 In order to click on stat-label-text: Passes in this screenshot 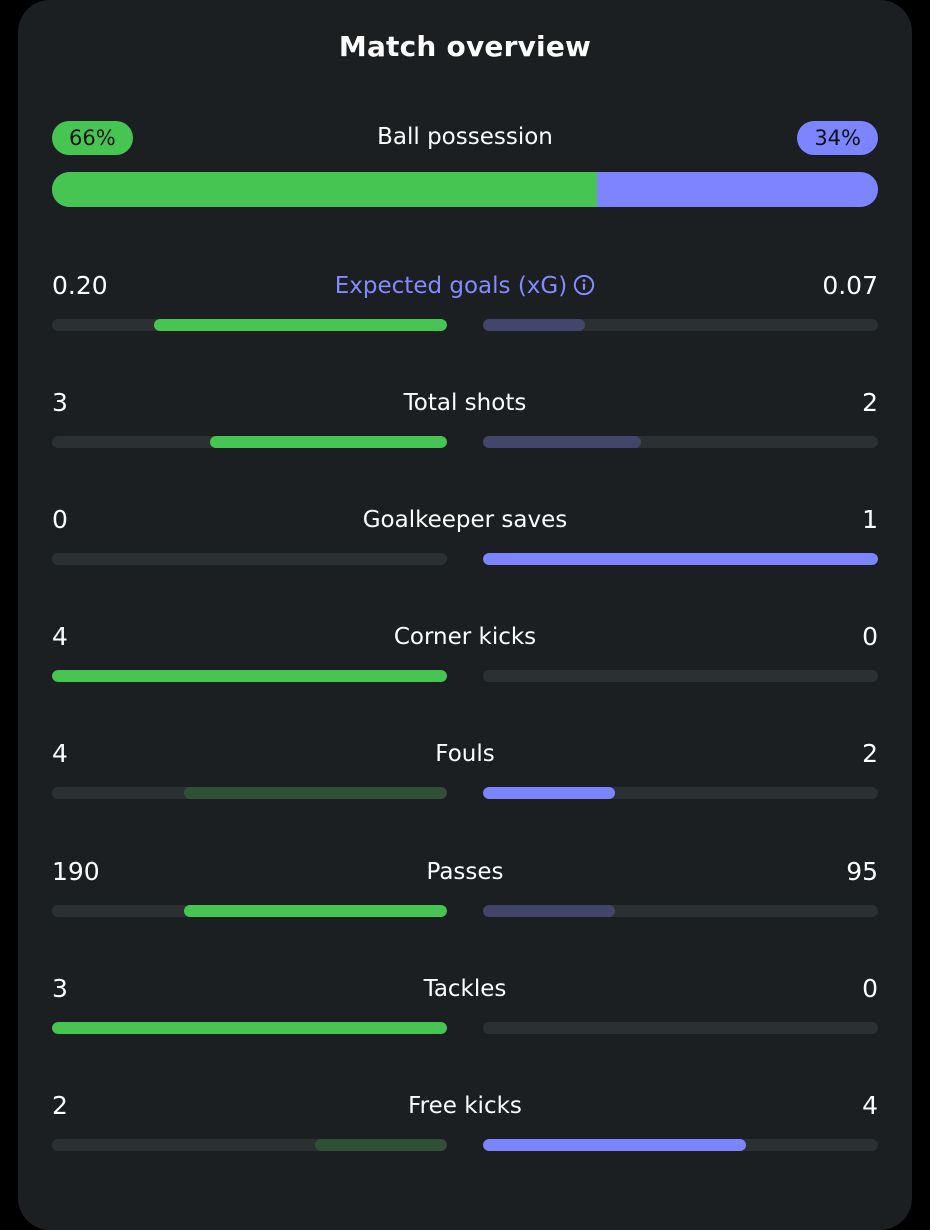, I will do `click(465, 872)`.